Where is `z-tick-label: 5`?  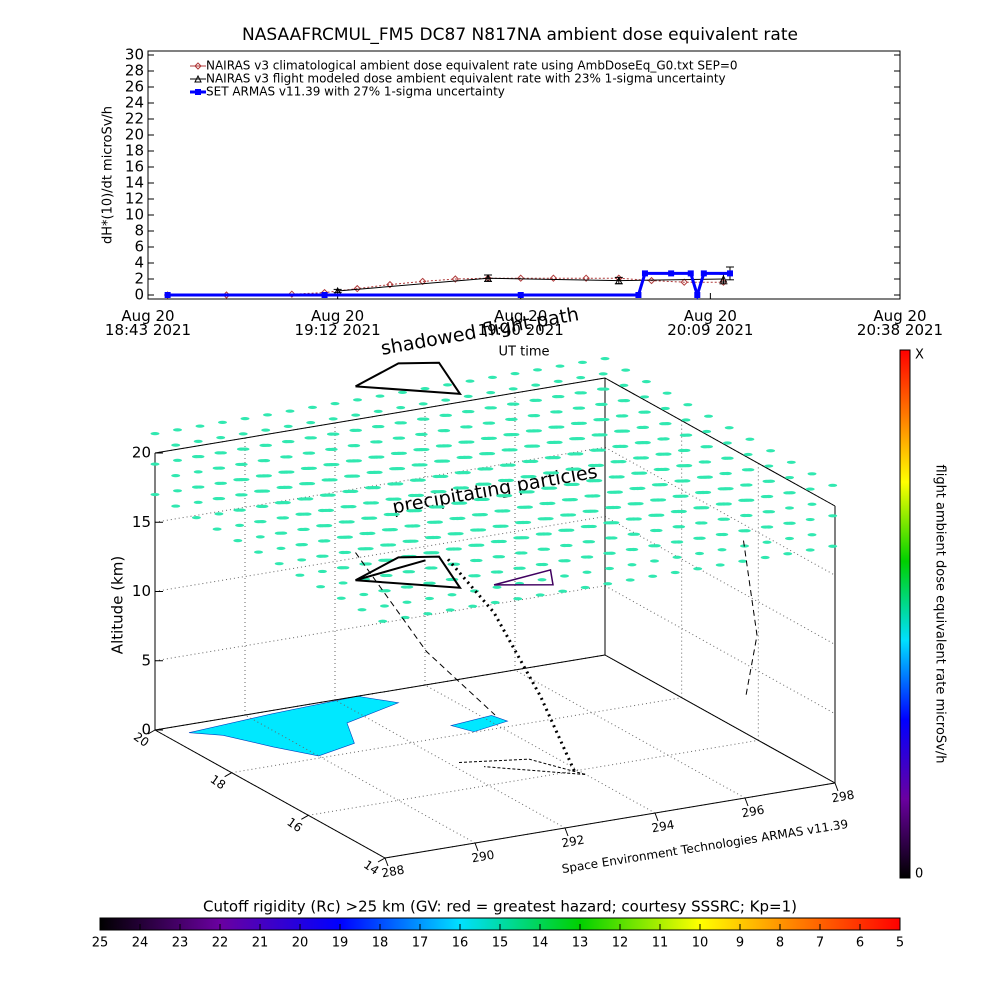
z-tick-label: 5 is located at coordinates (146, 660).